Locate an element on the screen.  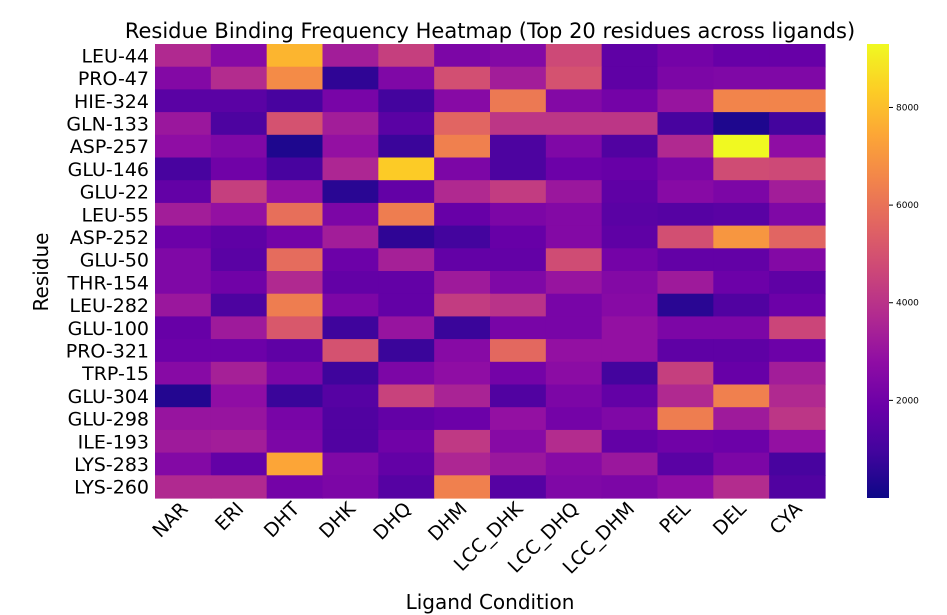
y-tick-label: LEU-282 is located at coordinates (109, 306).